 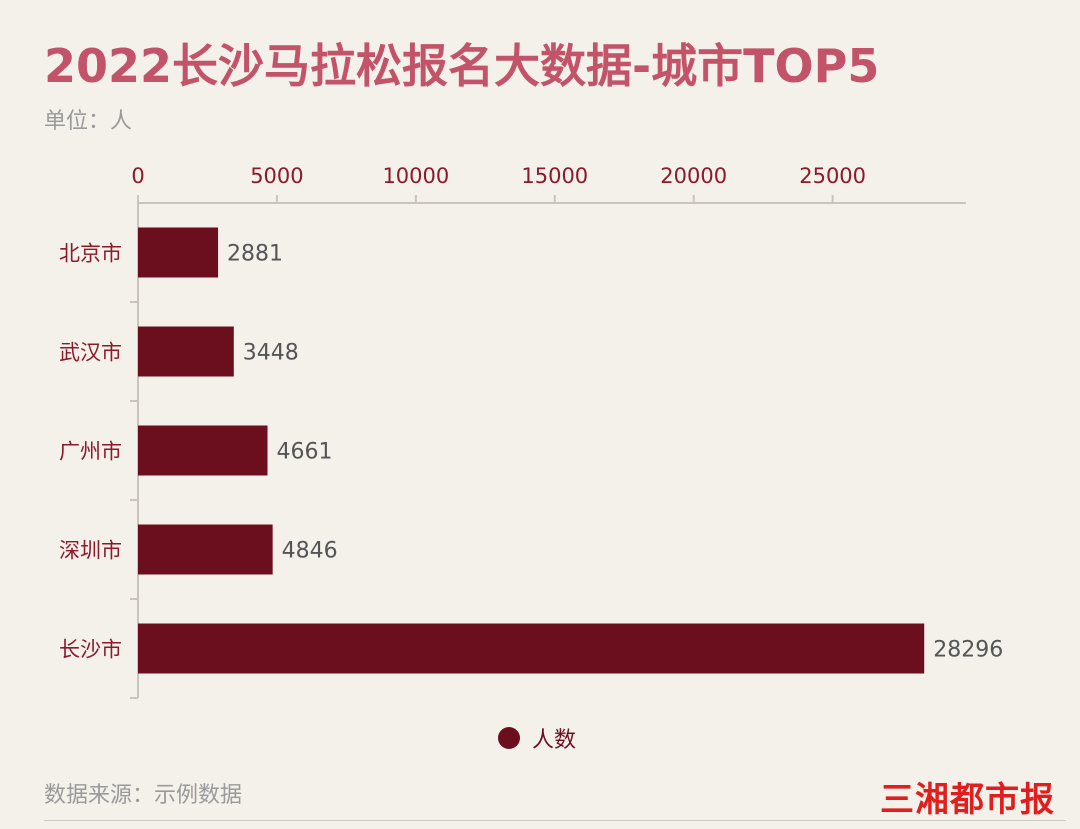 What do you see at coordinates (90, 452) in the screenshot?
I see `category-label: 广州市` at bounding box center [90, 452].